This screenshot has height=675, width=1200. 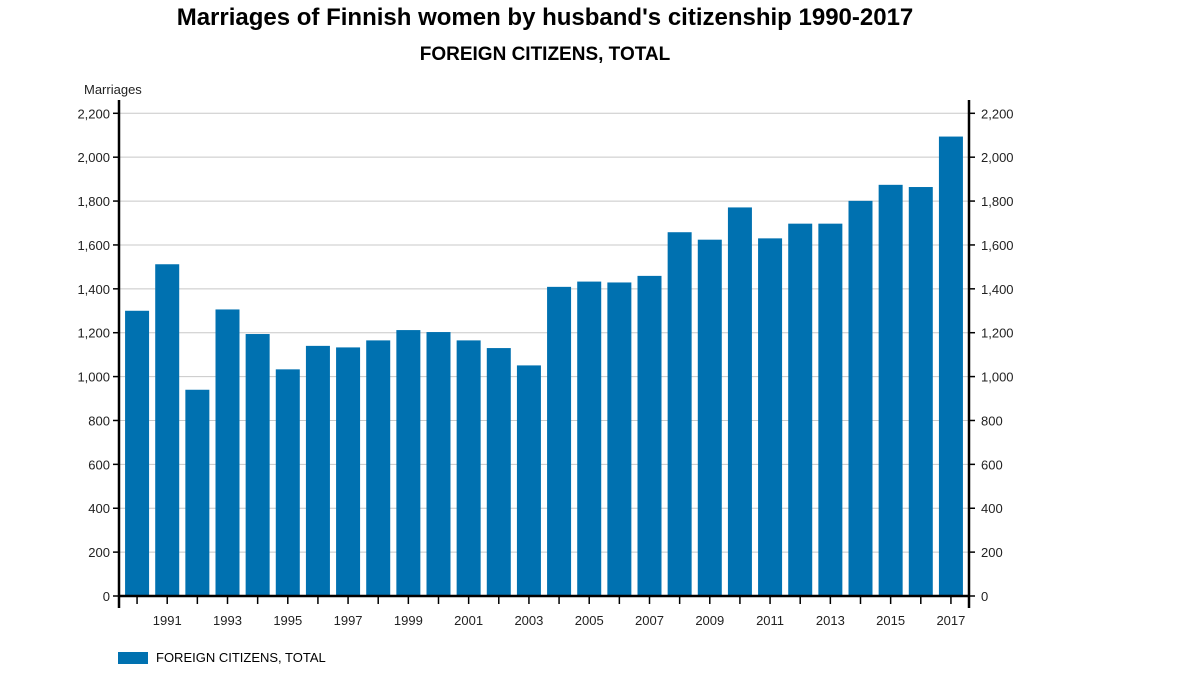 I want to click on x-tick-label: 1999, so click(x=408, y=620).